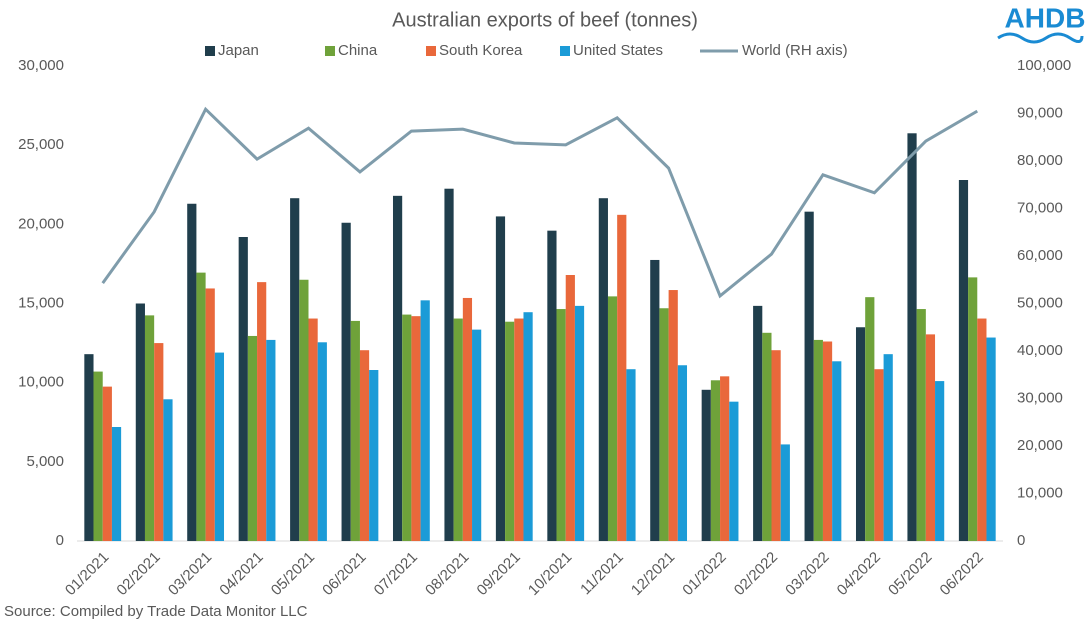 The image size is (1088, 625). What do you see at coordinates (756, 574) in the screenshot?
I see `x-tick-label: 02/2022` at bounding box center [756, 574].